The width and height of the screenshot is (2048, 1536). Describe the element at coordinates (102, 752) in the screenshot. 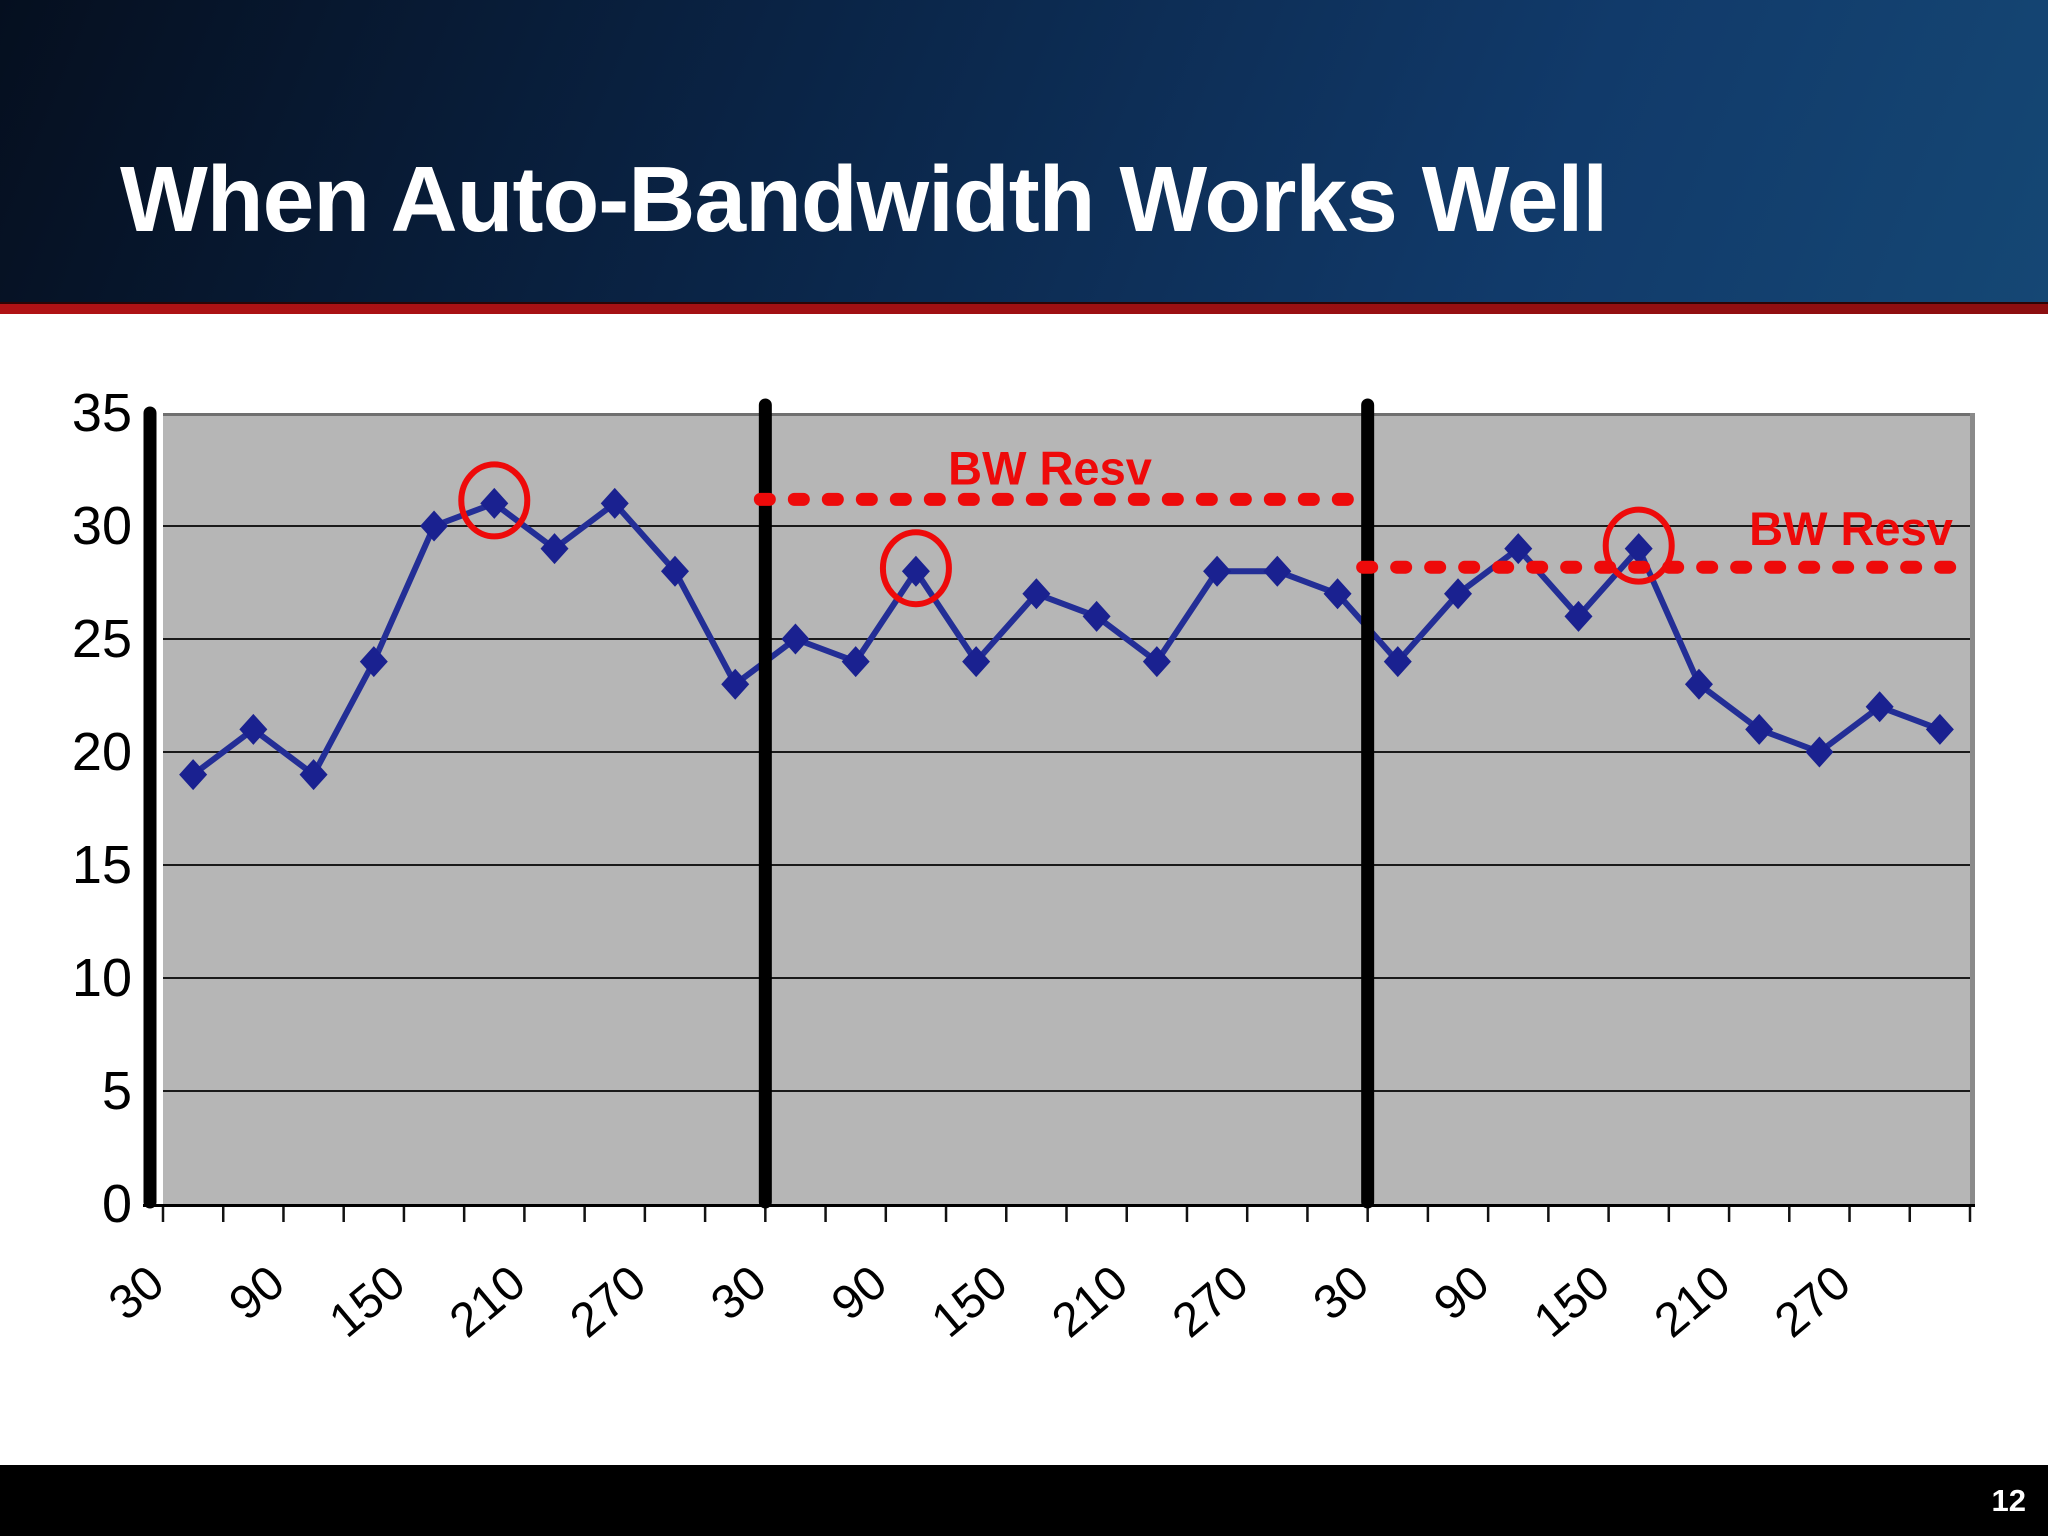

I see `y-axis-tick-label: 20` at that location.